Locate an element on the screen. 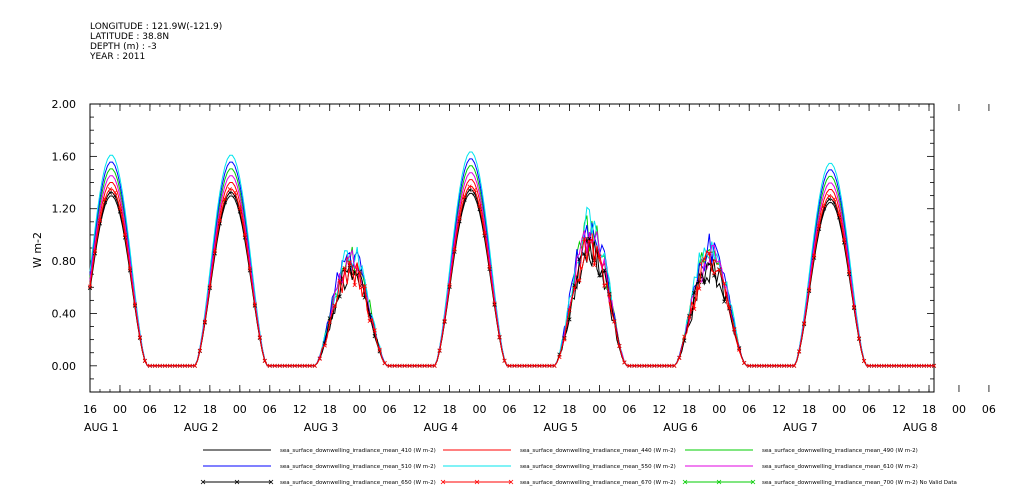 The height and width of the screenshot is (504, 1009). x-date-label: AUG 7 is located at coordinates (800, 427).